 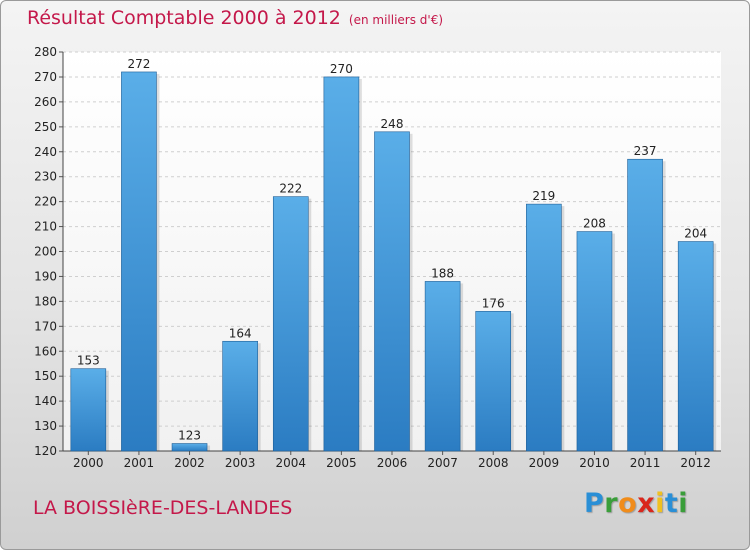 I want to click on logo-letter: P, so click(x=594, y=503).